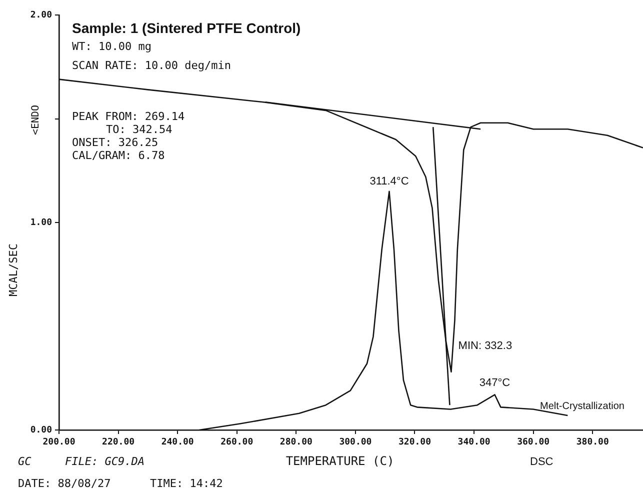  What do you see at coordinates (41, 15) in the screenshot?
I see `y-tick-label: 2.00` at bounding box center [41, 15].